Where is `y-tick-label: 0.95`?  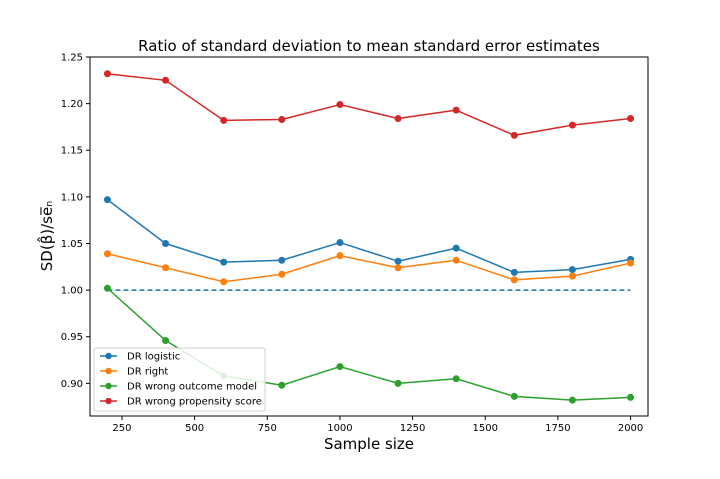 y-tick-label: 0.95 is located at coordinates (72, 337).